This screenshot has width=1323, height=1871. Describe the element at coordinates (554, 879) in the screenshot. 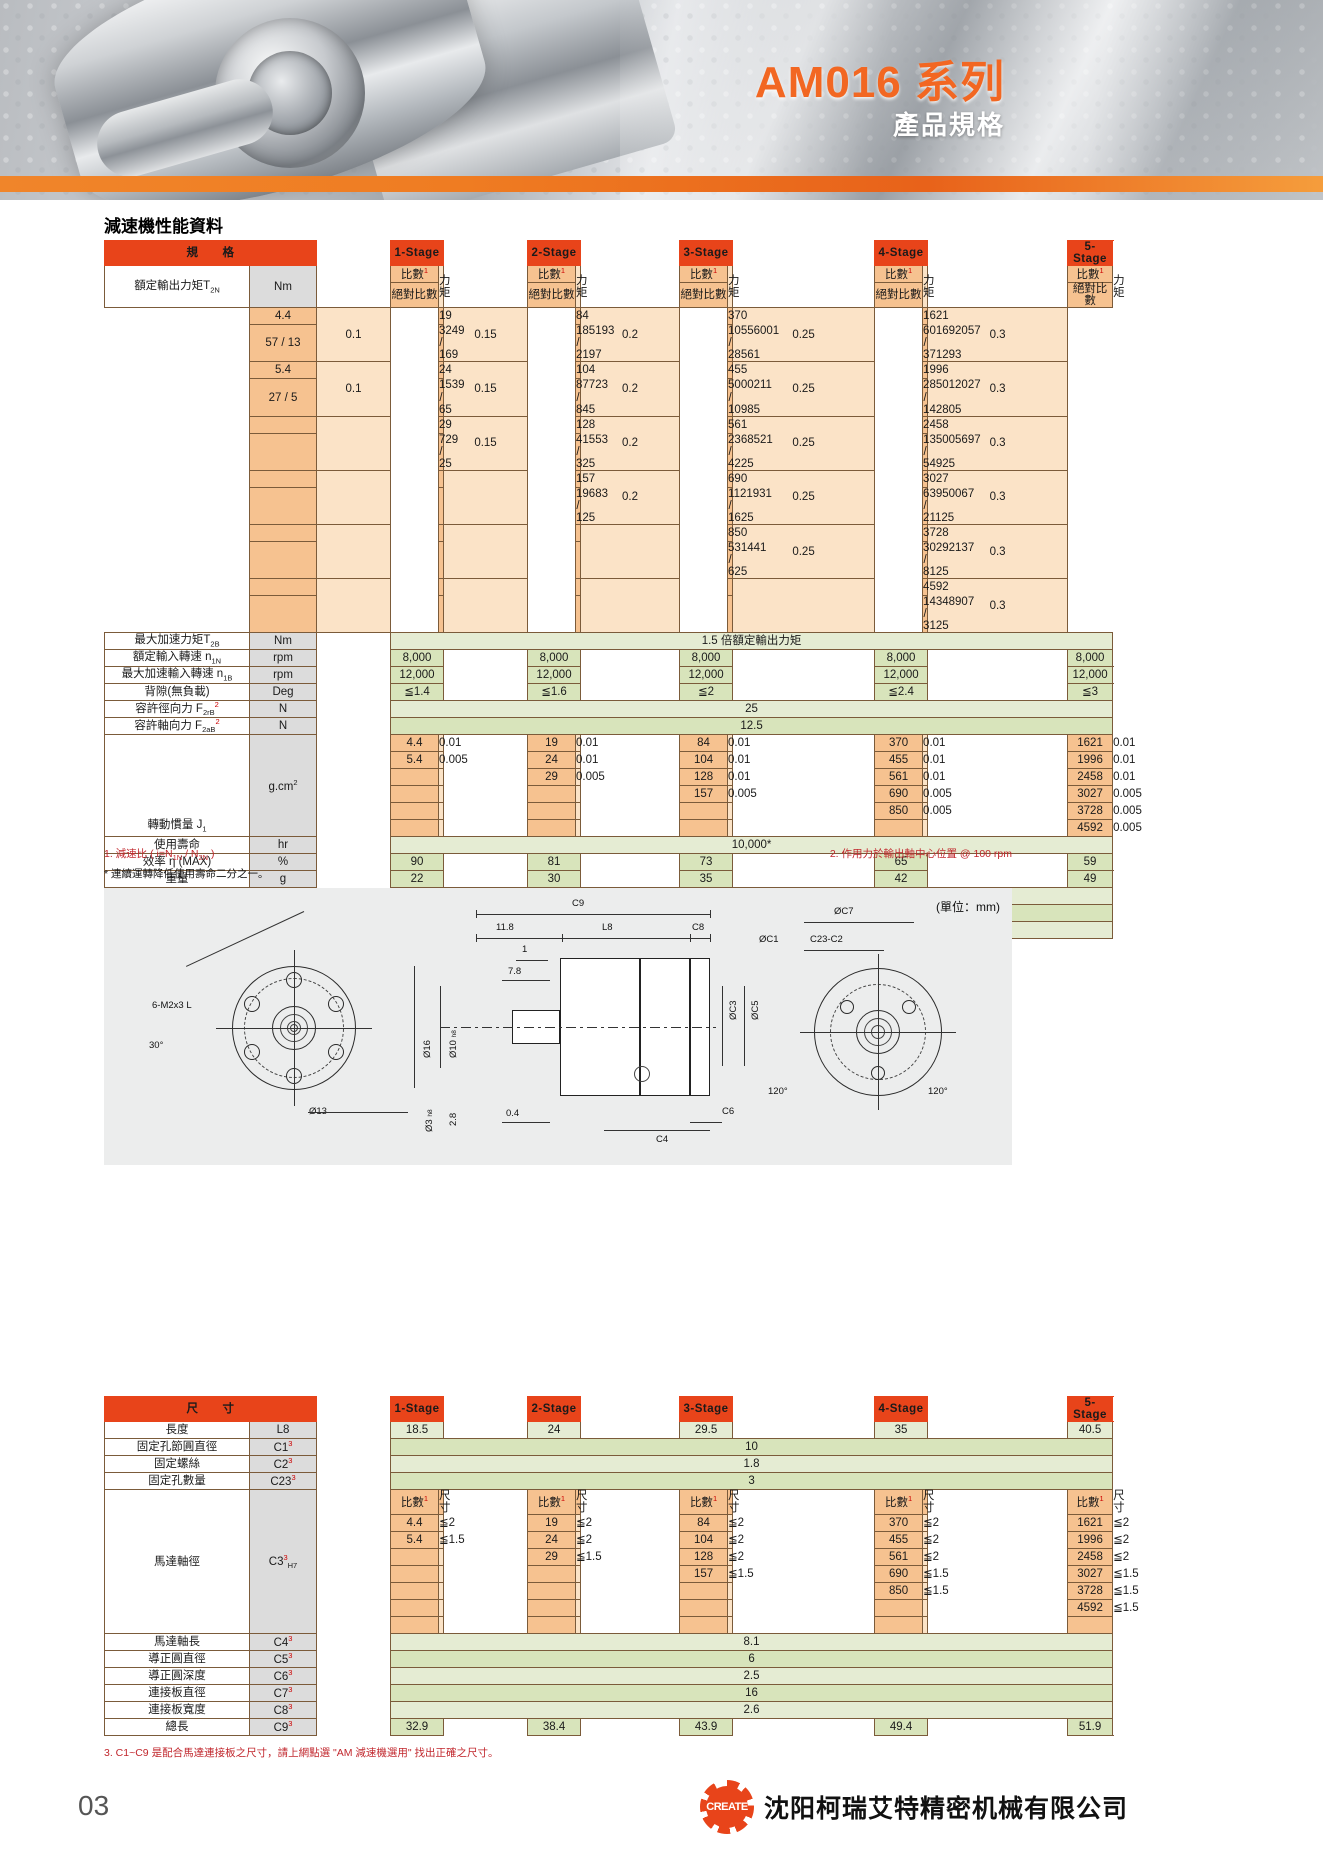

I see `weight-2: 30` at that location.